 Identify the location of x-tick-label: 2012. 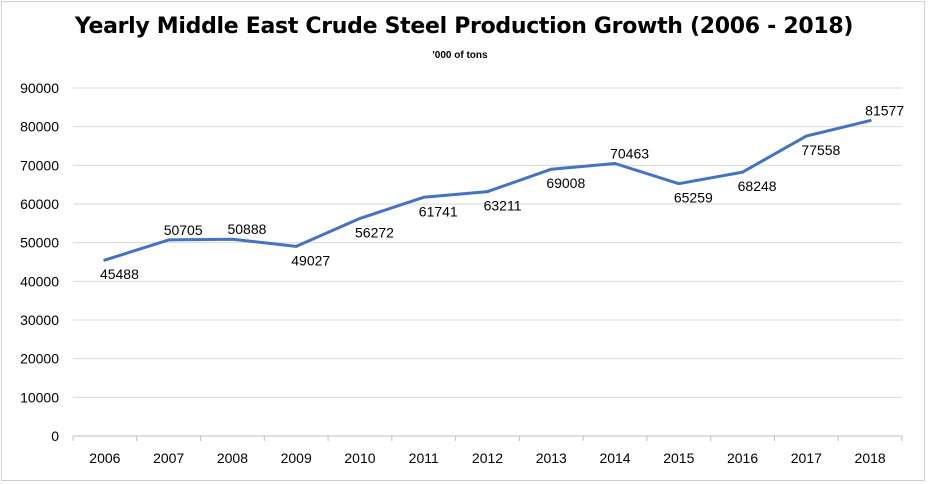
(487, 458).